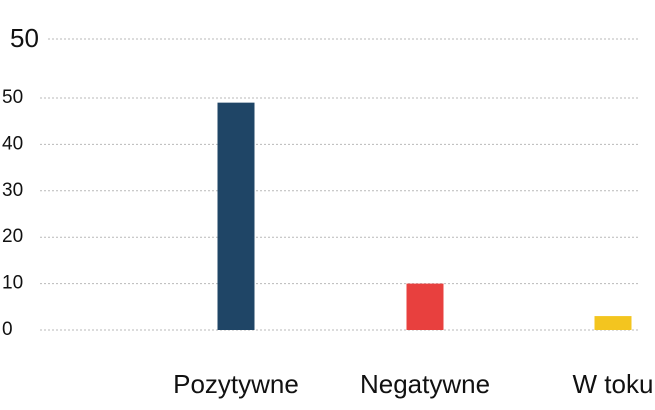 The width and height of the screenshot is (655, 410). What do you see at coordinates (12, 283) in the screenshot?
I see `y-tick-label-10: 10` at bounding box center [12, 283].